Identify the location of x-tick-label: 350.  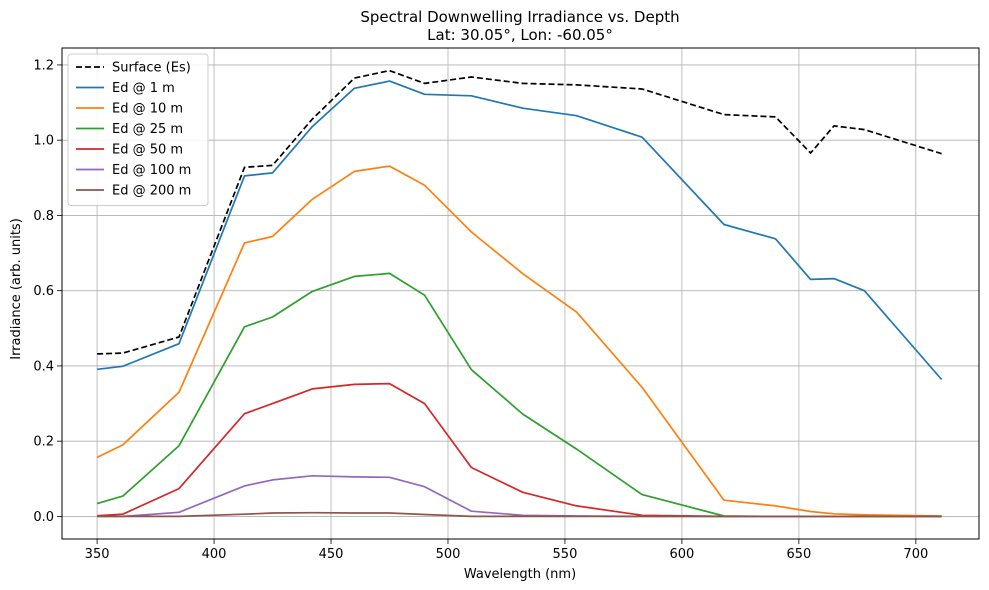
(97, 554).